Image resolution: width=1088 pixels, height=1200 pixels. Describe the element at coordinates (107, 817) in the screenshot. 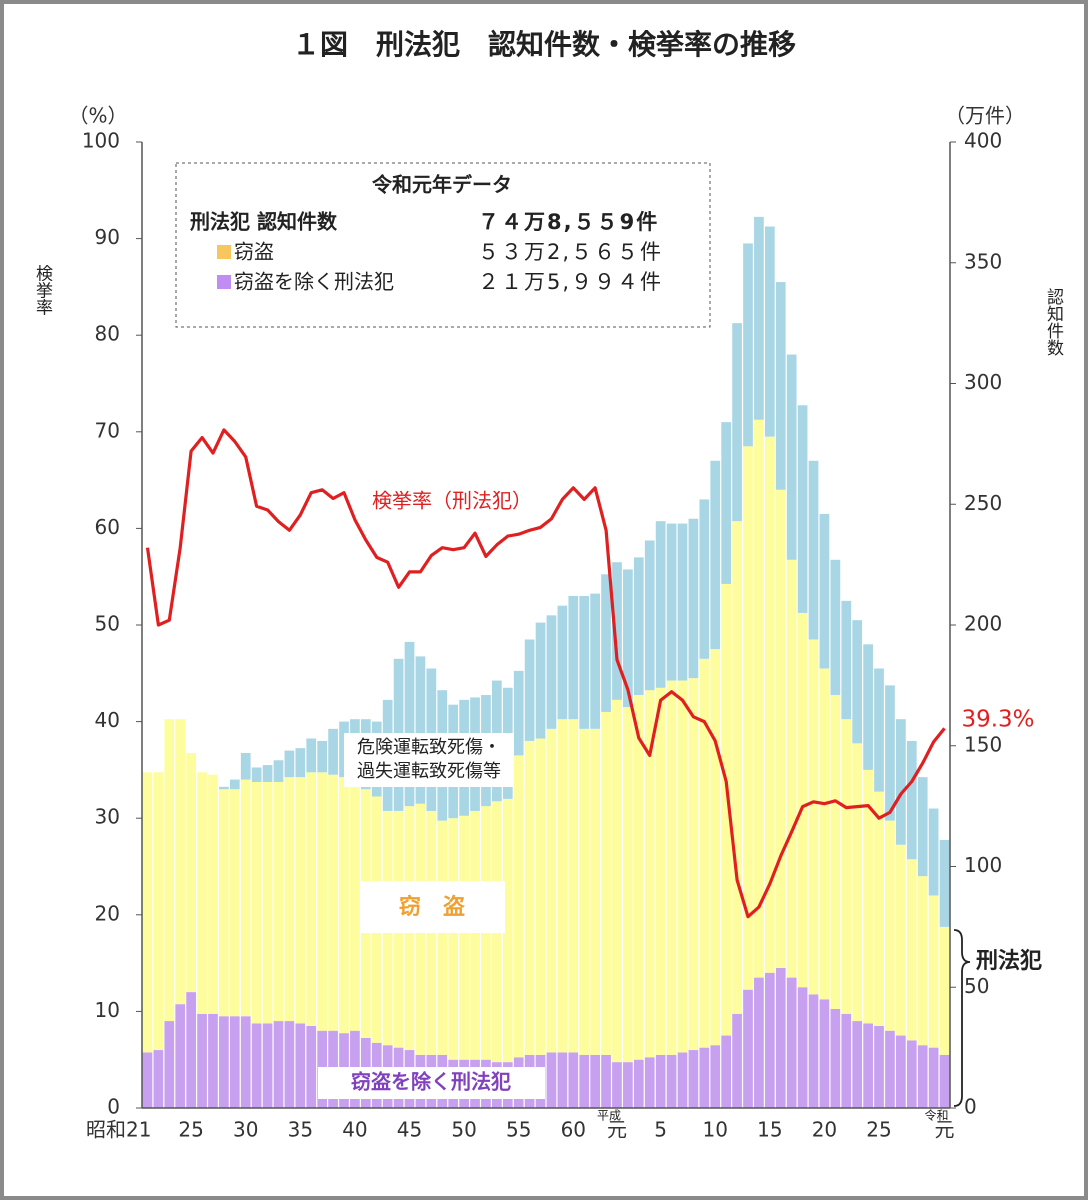

I see `y-tick-label: 30` at that location.